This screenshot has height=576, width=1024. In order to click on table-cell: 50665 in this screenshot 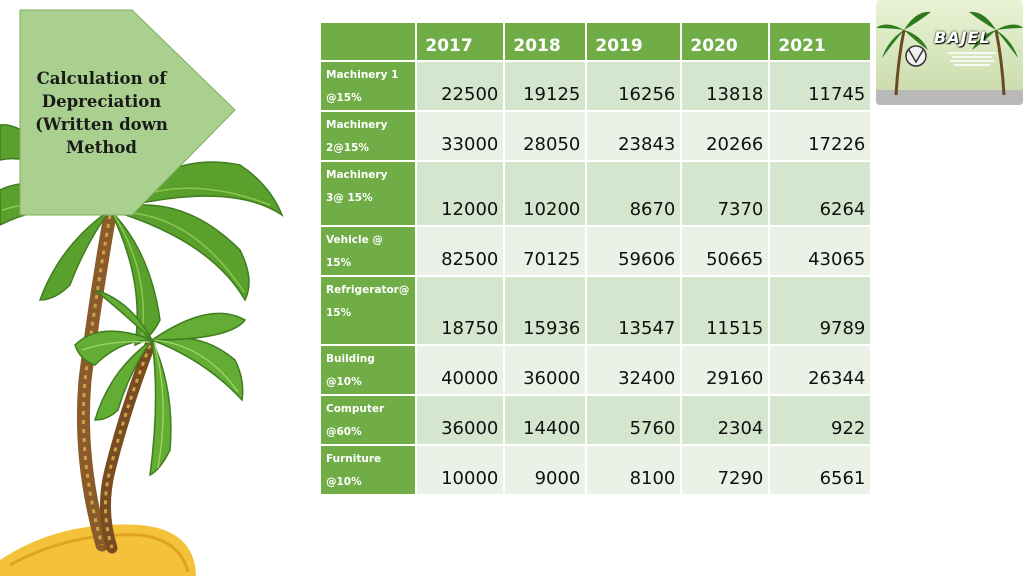, I will do `click(726, 252)`.